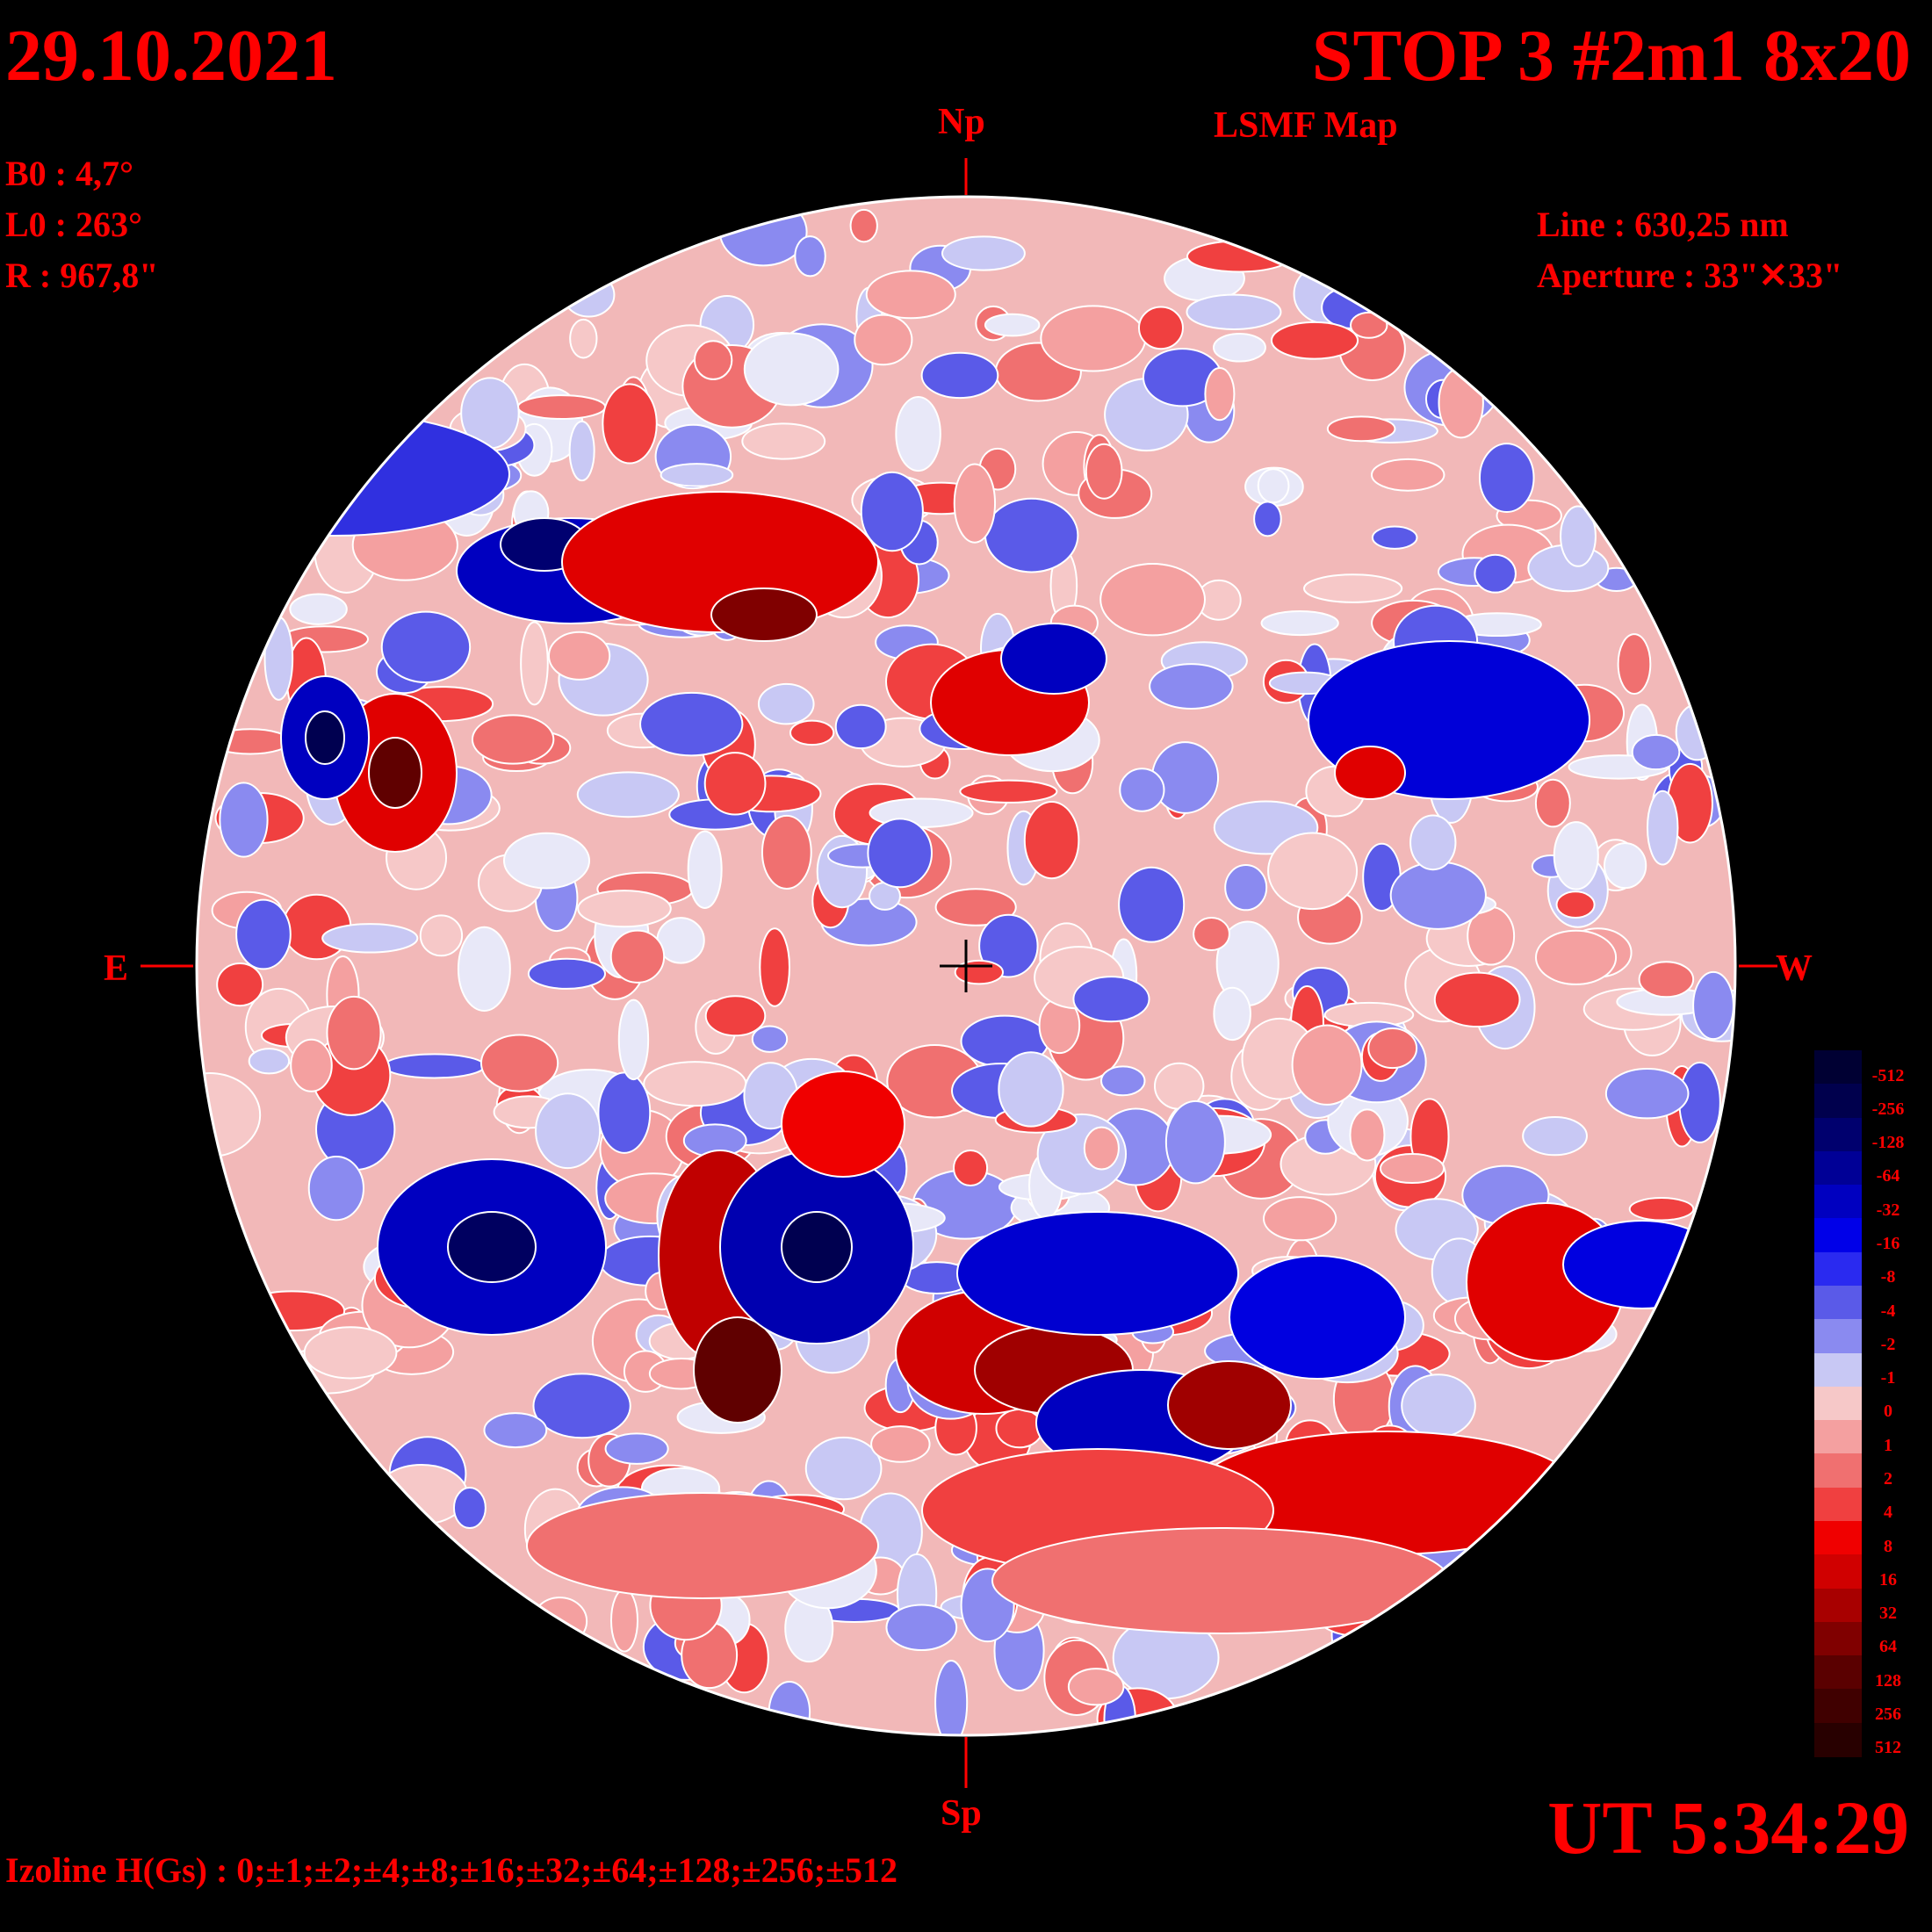  Describe the element at coordinates (1888, 1748) in the screenshot. I see `color-scale-label: 512` at that location.